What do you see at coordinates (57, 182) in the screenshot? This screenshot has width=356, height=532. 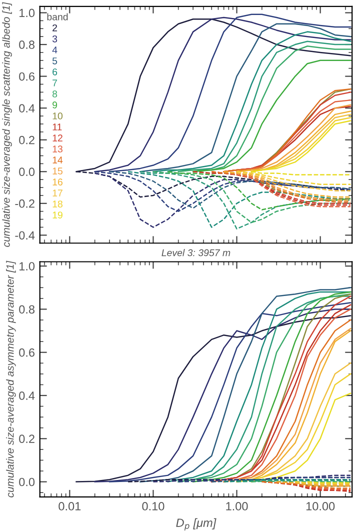 I see `text: 16` at bounding box center [57, 182].